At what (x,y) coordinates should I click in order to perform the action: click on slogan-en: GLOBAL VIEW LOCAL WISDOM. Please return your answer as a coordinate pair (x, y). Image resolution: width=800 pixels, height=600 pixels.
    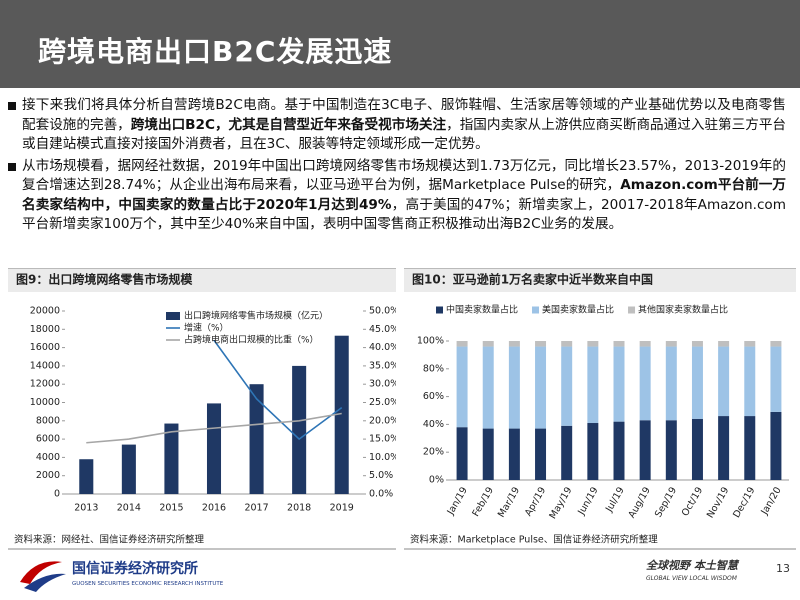
    Looking at the image, I should click on (692, 578).